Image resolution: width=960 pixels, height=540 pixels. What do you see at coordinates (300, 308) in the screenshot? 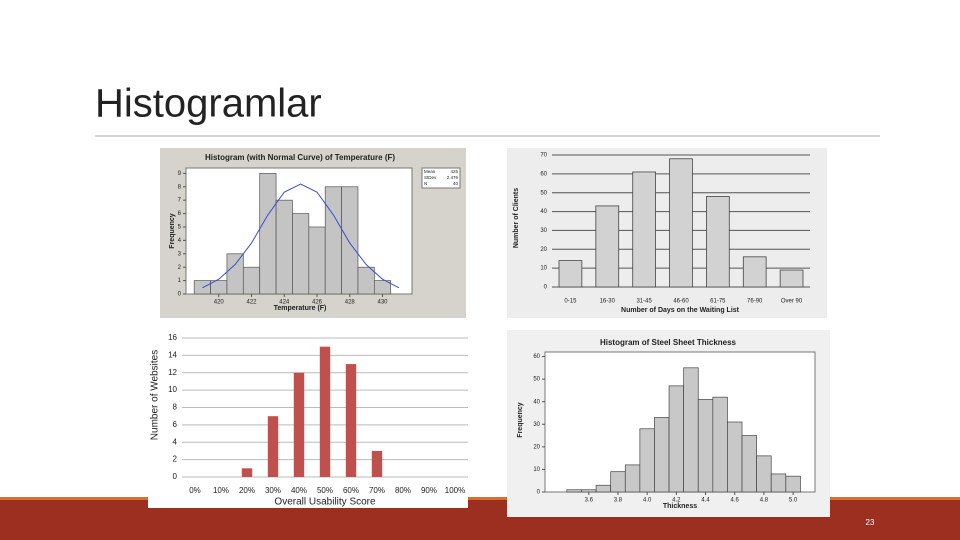
I see `x-axis-label: Temperature (F)` at bounding box center [300, 308].